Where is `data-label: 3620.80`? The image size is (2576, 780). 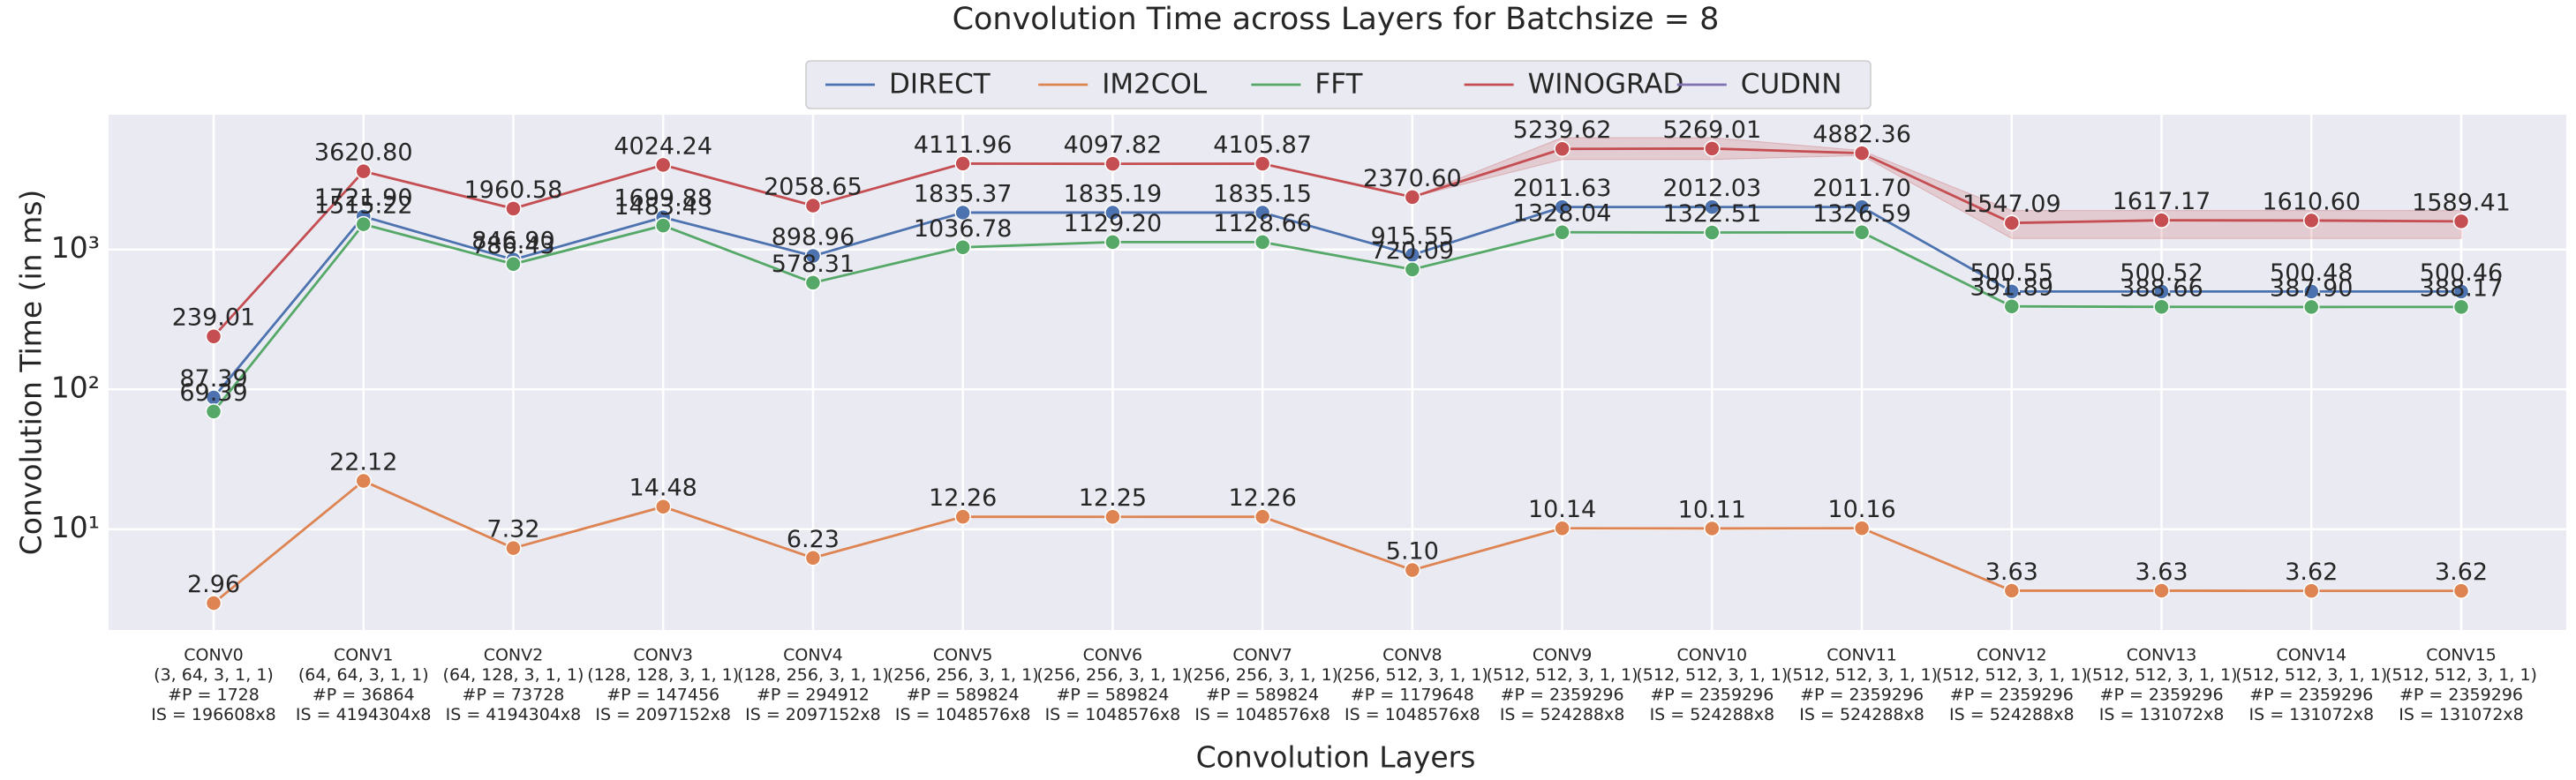 data-label: 3620.80 is located at coordinates (364, 153).